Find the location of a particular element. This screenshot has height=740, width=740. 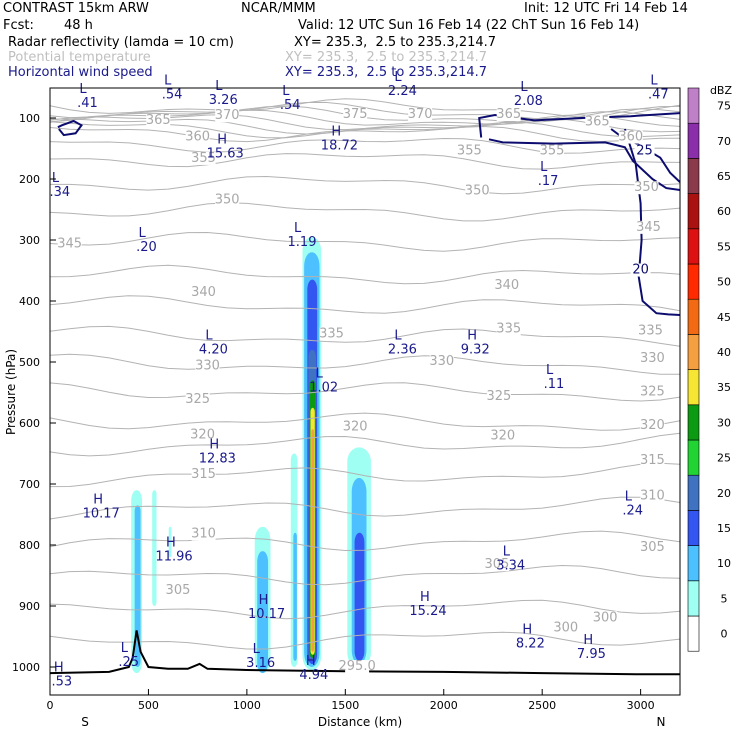

extremum-value: 10.17 is located at coordinates (101, 514).